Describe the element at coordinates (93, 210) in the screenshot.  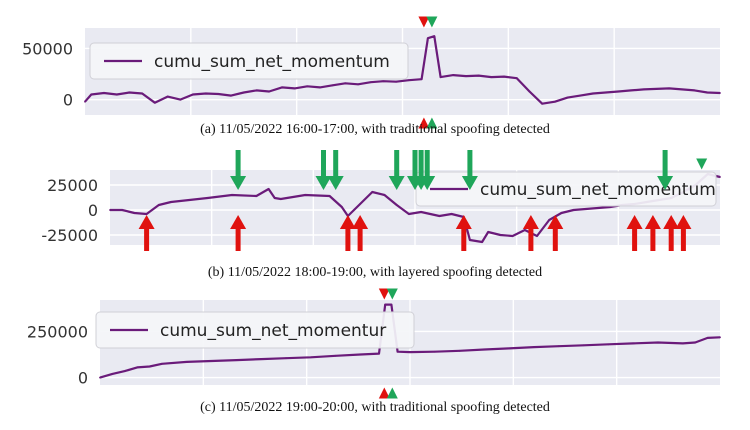
I see `y-tick-label: 0` at that location.